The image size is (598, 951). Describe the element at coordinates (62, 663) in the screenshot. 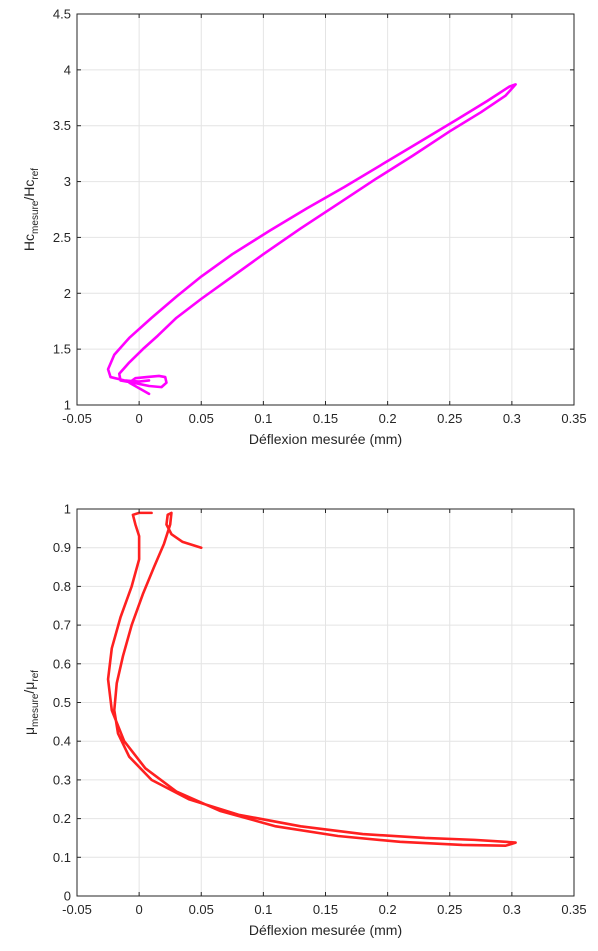

I see `y-tick-label: 0.6` at that location.